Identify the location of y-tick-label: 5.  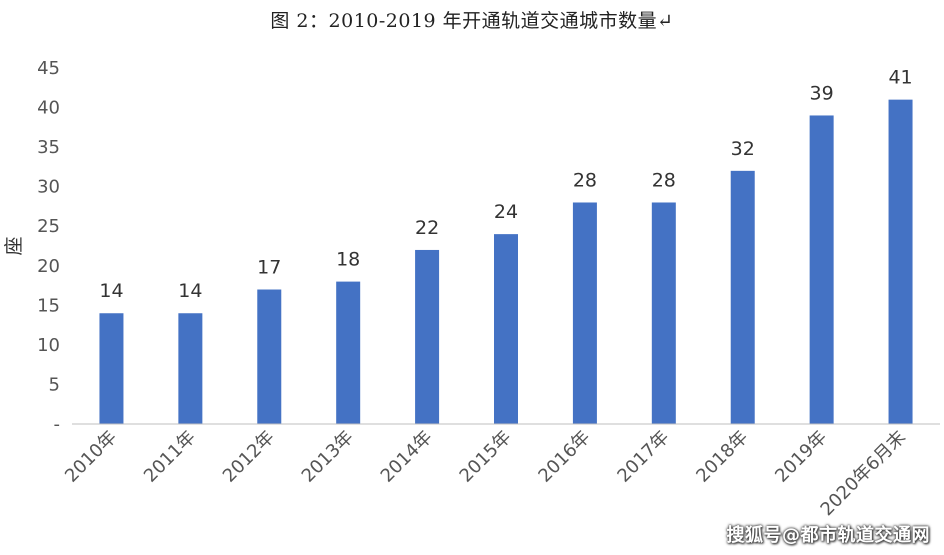
(54, 384).